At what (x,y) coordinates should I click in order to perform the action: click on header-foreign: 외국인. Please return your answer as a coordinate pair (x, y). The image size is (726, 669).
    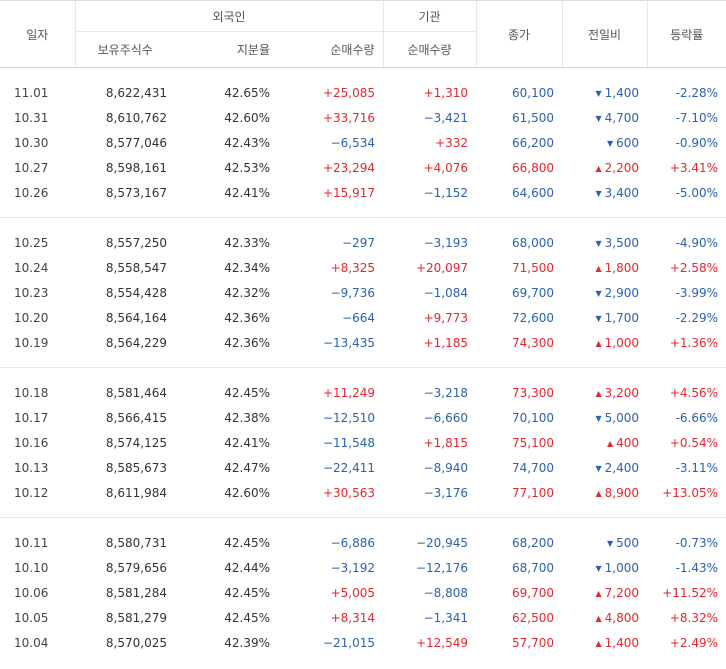
    Looking at the image, I should click on (229, 16).